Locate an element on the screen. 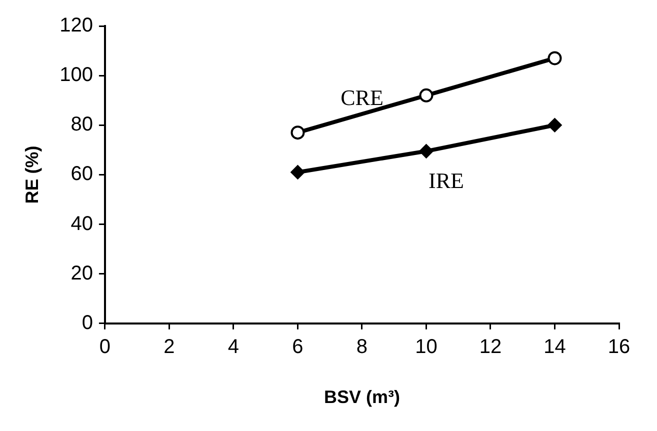 This screenshot has width=657, height=431. x-tick-label: 0 is located at coordinates (105, 347).